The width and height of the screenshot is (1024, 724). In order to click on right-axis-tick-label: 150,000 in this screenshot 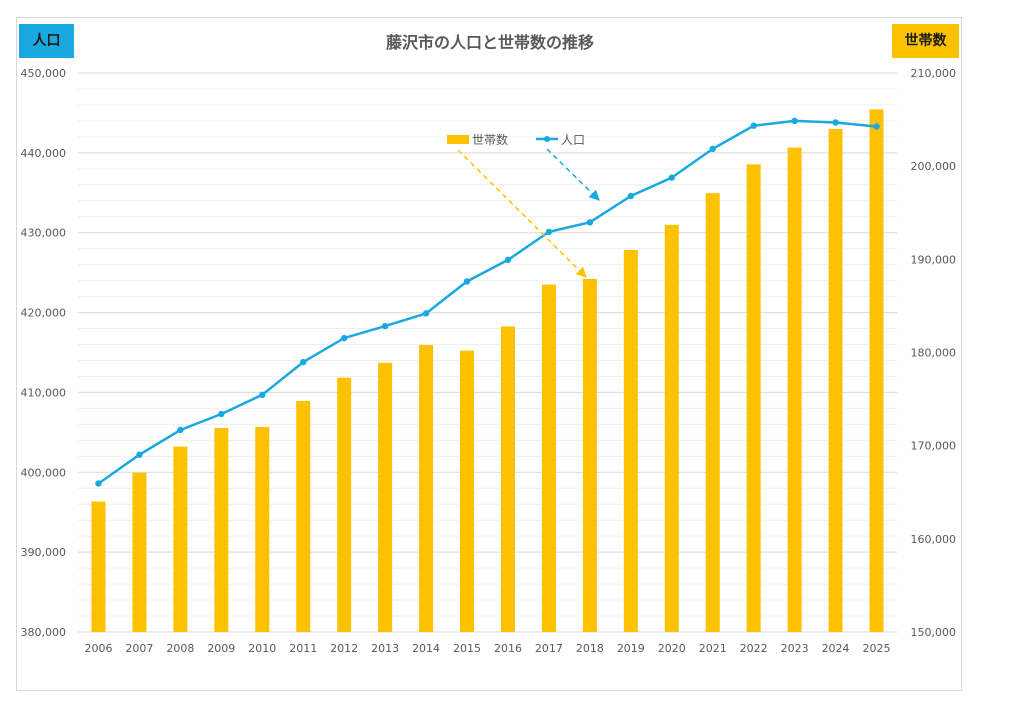, I will do `click(934, 632)`.